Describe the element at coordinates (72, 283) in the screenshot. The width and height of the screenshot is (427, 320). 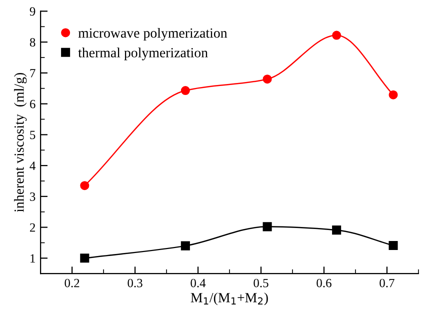
I see `x-tick-label: 0.2` at that location.